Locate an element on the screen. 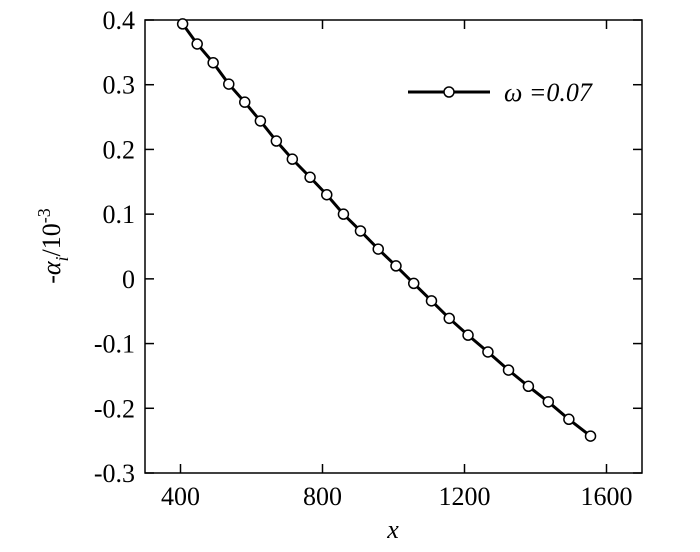  y-label-part: -α is located at coordinates (51, 272).